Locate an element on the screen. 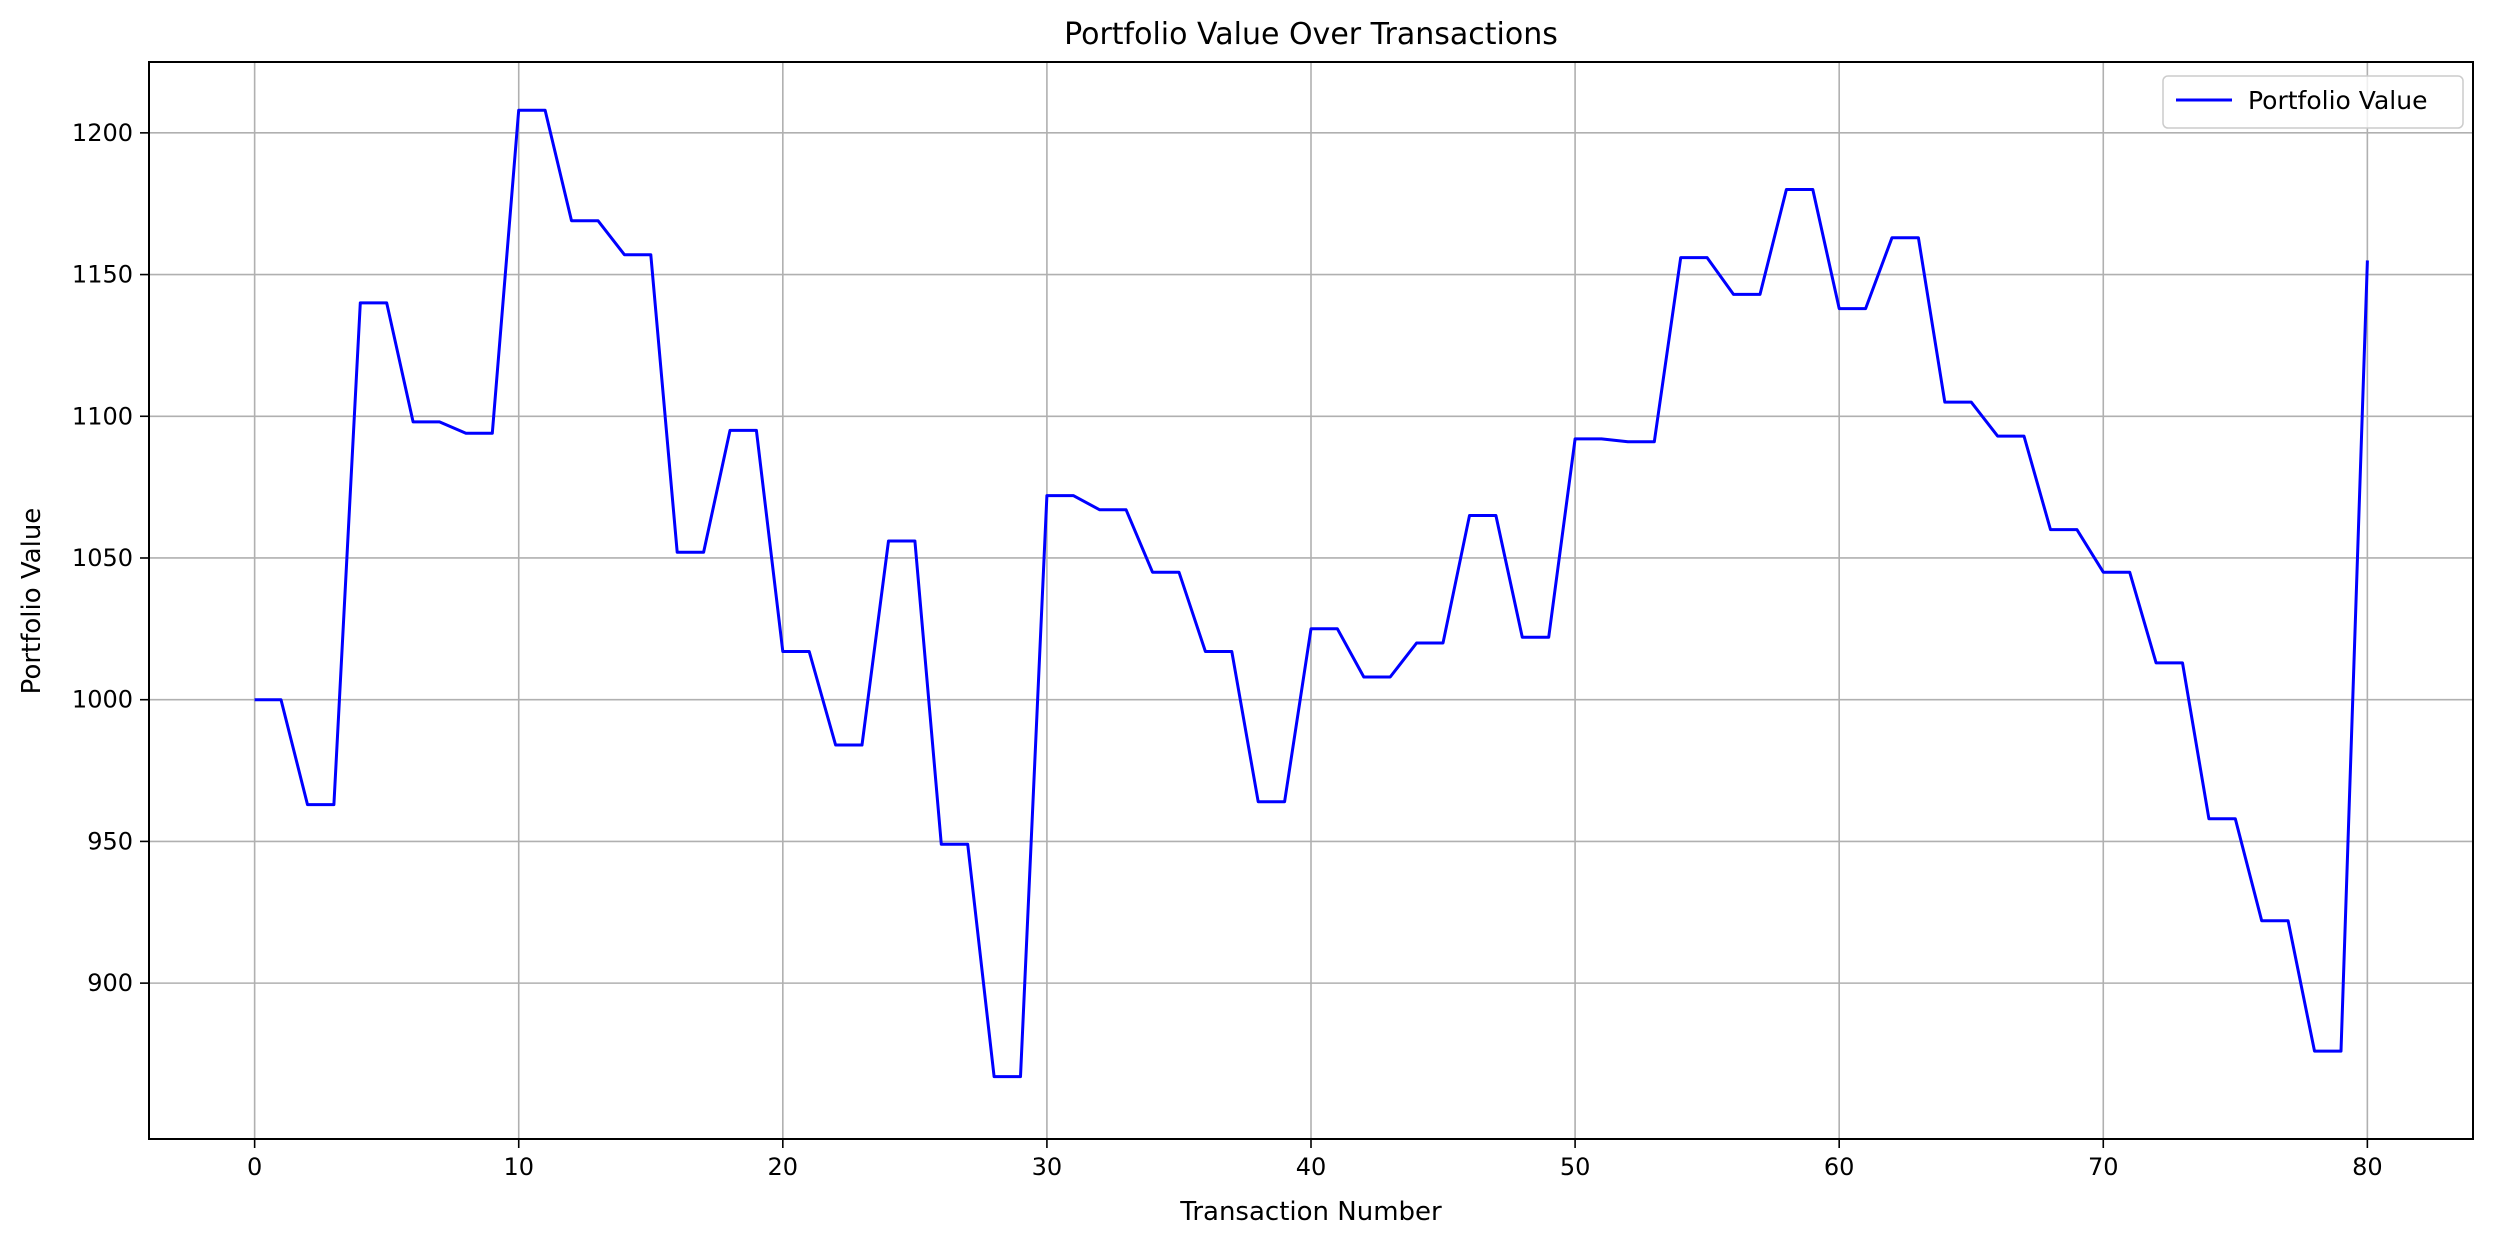 The width and height of the screenshot is (2494, 1247). x-tick-label: 60 is located at coordinates (1839, 1167).